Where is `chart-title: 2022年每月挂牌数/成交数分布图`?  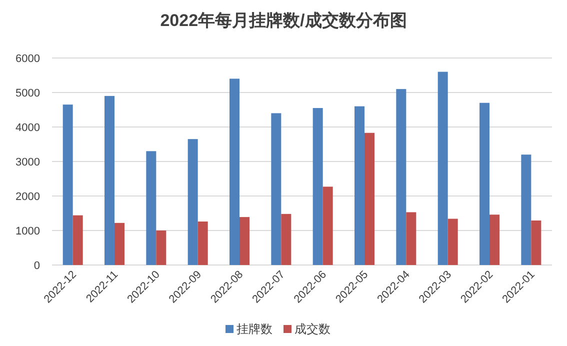
chart-title: 2022年每月挂牌数/成交数分布图 is located at coordinates (283, 20).